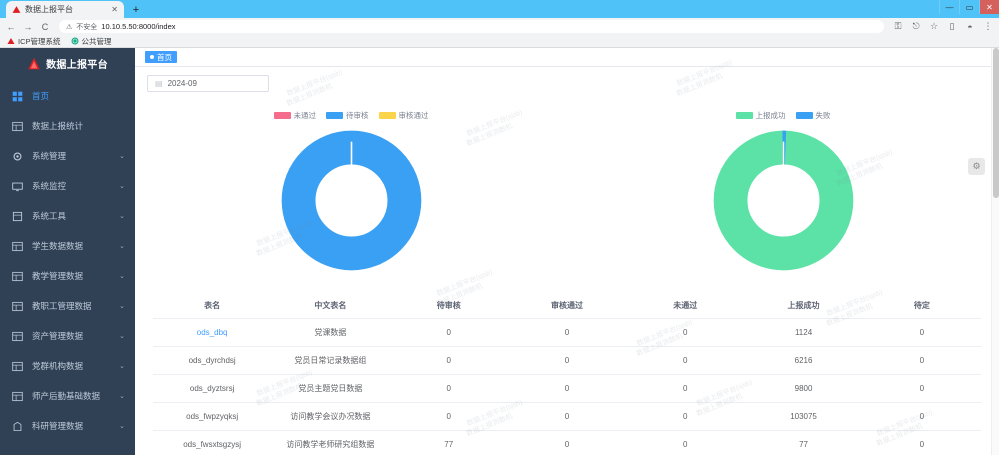 This screenshot has width=999, height=455. I want to click on close-icon: ✕, so click(114, 9).